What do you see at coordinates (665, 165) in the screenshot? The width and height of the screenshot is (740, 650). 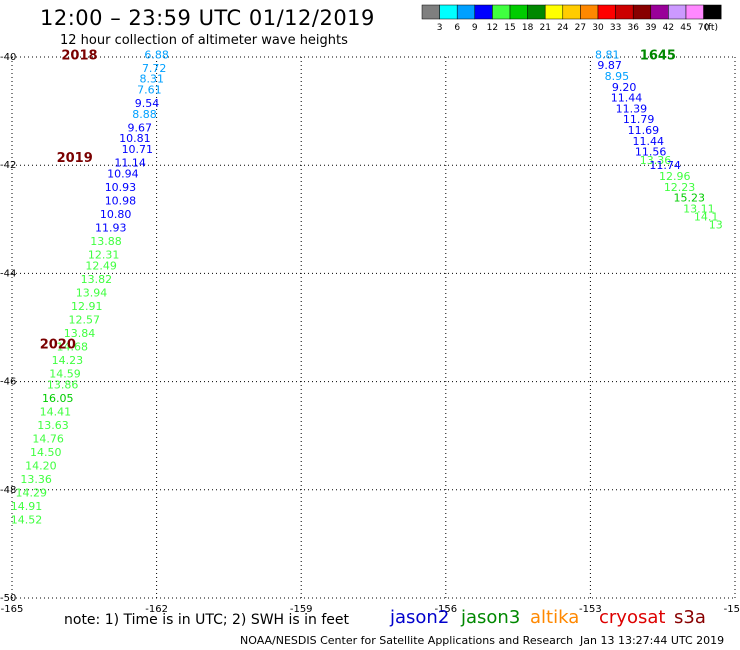 I see `wave-height-label: 11.74` at bounding box center [665, 165].